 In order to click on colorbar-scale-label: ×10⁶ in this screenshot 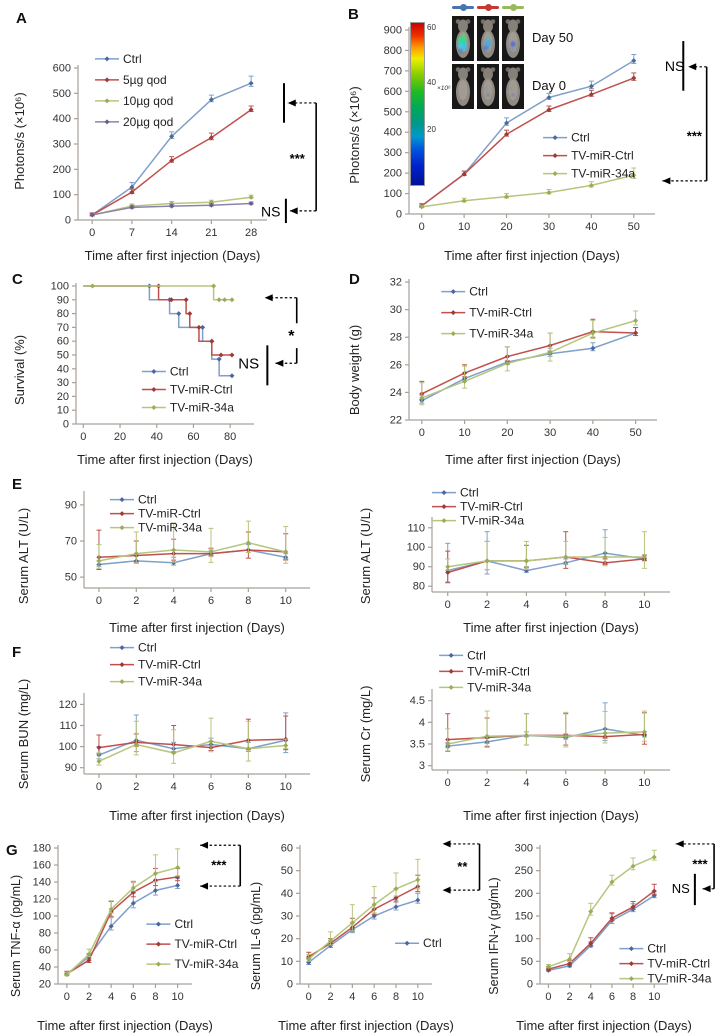, I will do `click(444, 88)`.